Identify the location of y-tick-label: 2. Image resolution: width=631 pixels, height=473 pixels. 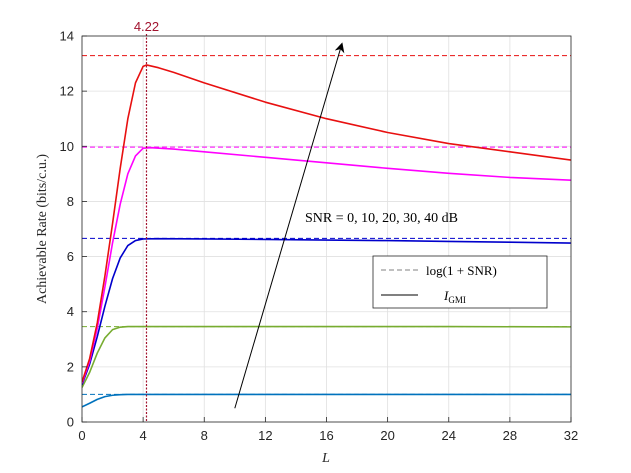
(70, 366).